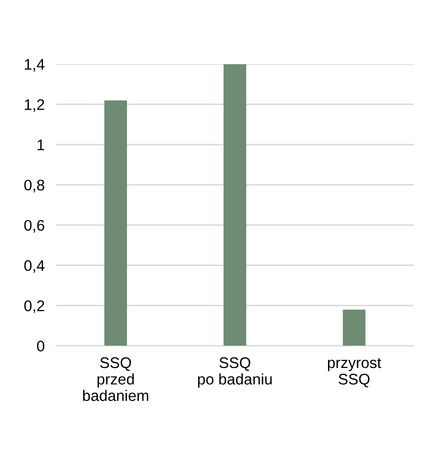 This screenshot has width=431, height=458. Describe the element at coordinates (34, 105) in the screenshot. I see `y-tick-label: 1,2` at that location.